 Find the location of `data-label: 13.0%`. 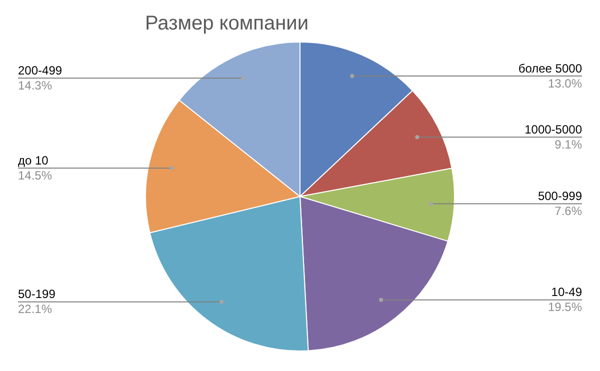

data-label: 13.0% is located at coordinates (565, 83).